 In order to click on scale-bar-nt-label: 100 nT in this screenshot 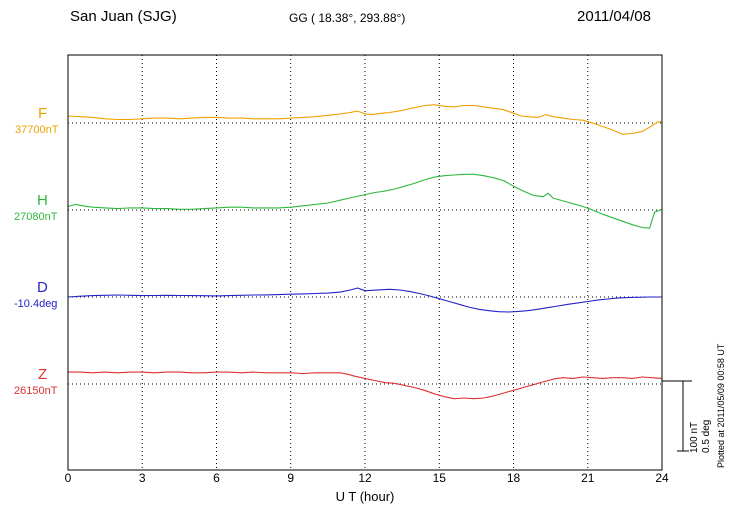, I will do `click(694, 437)`.